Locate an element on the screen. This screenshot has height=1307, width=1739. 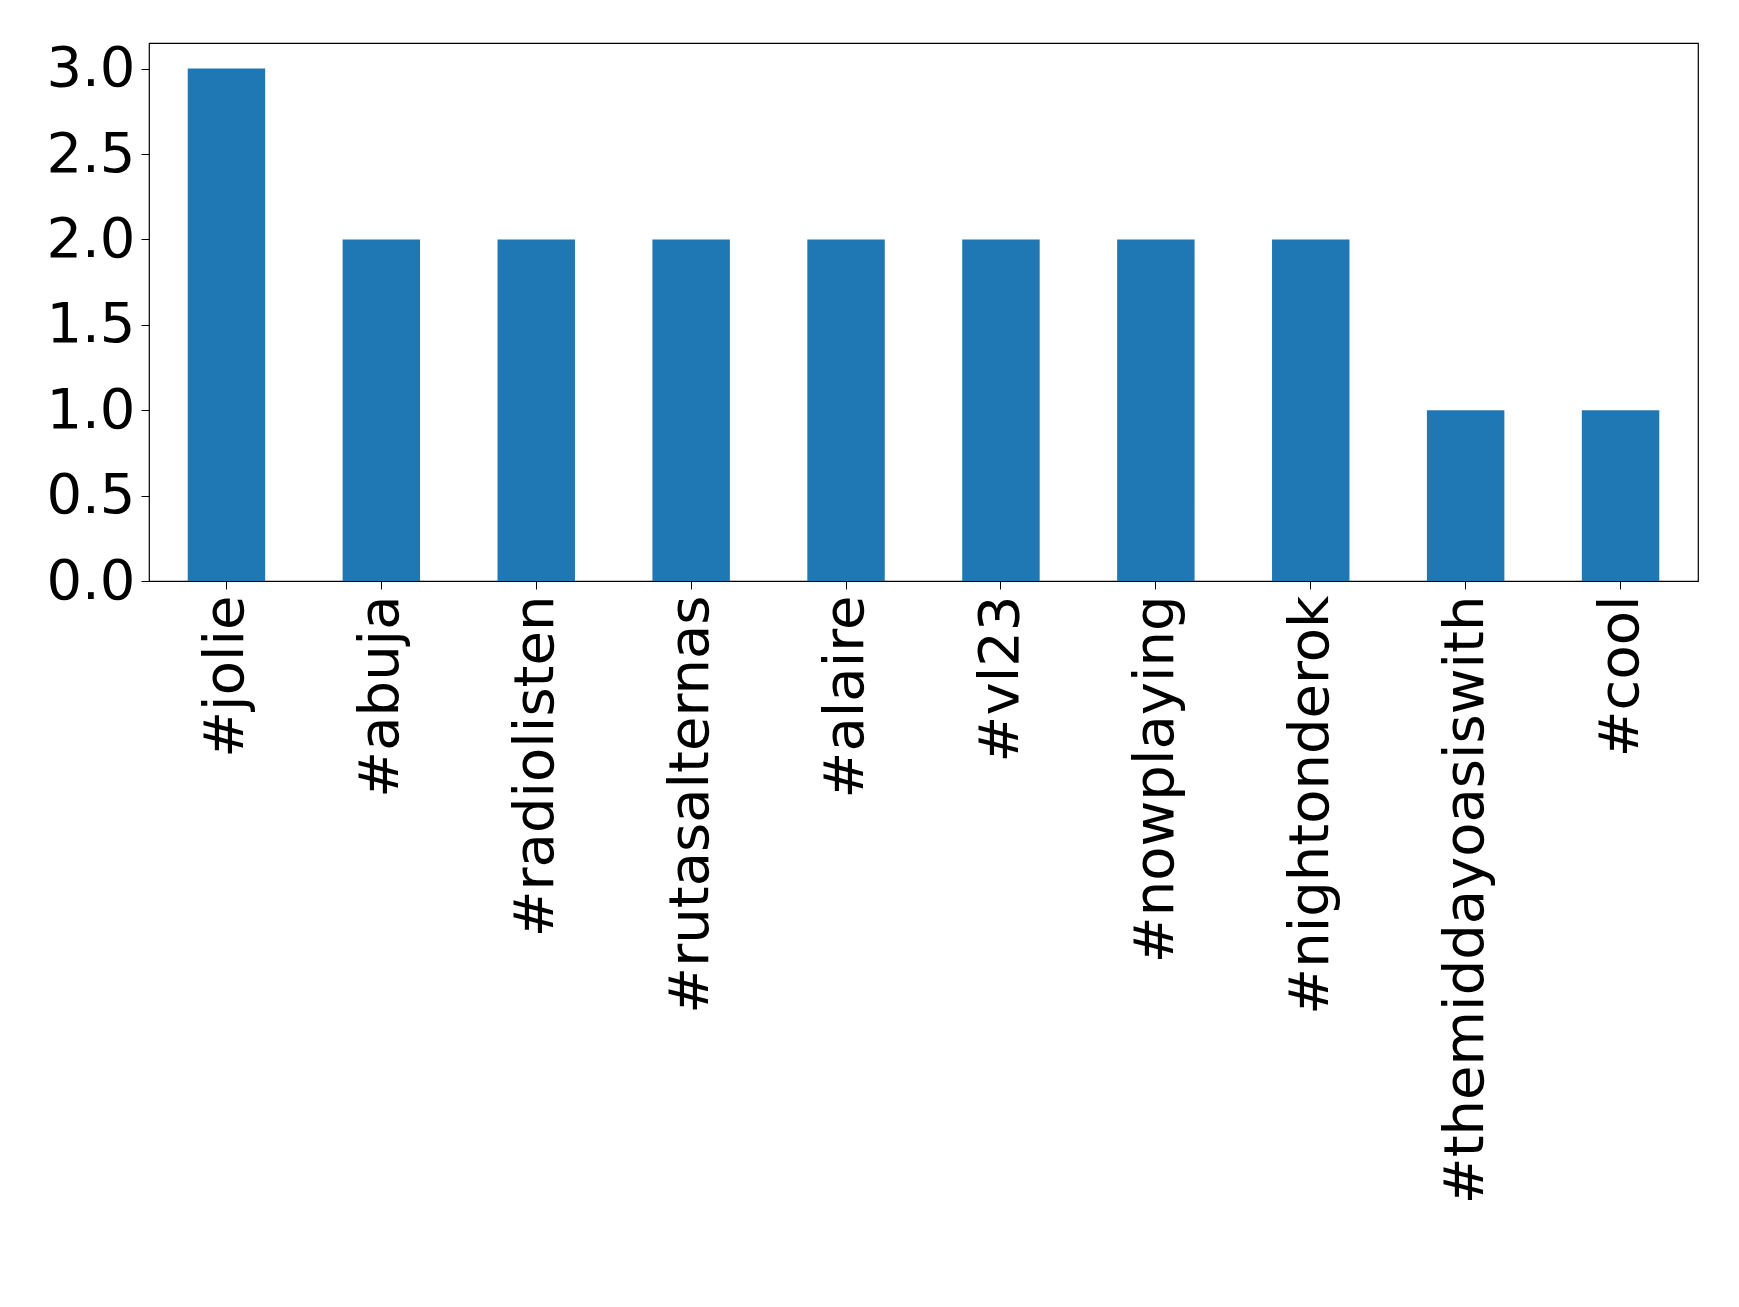
x-tick-label: #abuja is located at coordinates (379, 696).